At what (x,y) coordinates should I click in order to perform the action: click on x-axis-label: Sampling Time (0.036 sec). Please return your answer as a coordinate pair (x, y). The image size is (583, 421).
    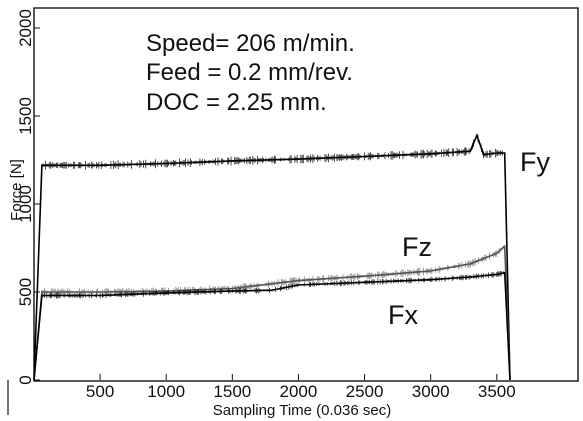
    Looking at the image, I should click on (302, 410).